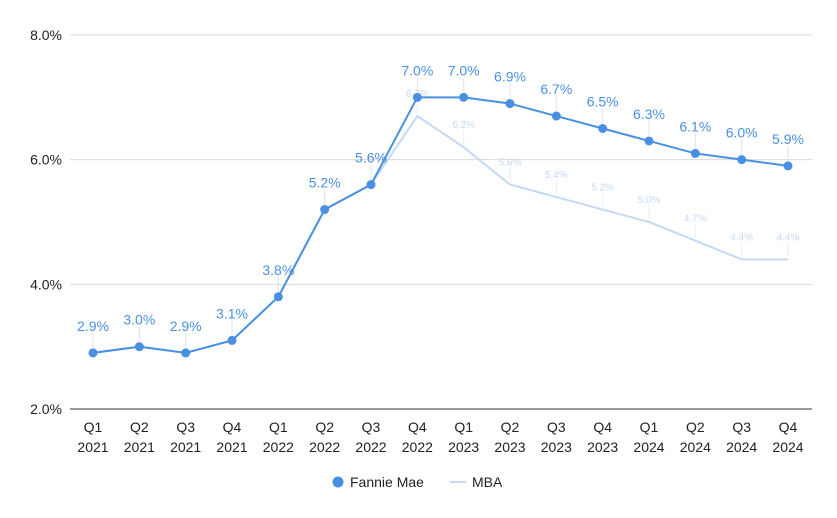 Image resolution: width=837 pixels, height=518 pixels. What do you see at coordinates (510, 77) in the screenshot?
I see `fannie-mae-data-label: 6.9%` at bounding box center [510, 77].